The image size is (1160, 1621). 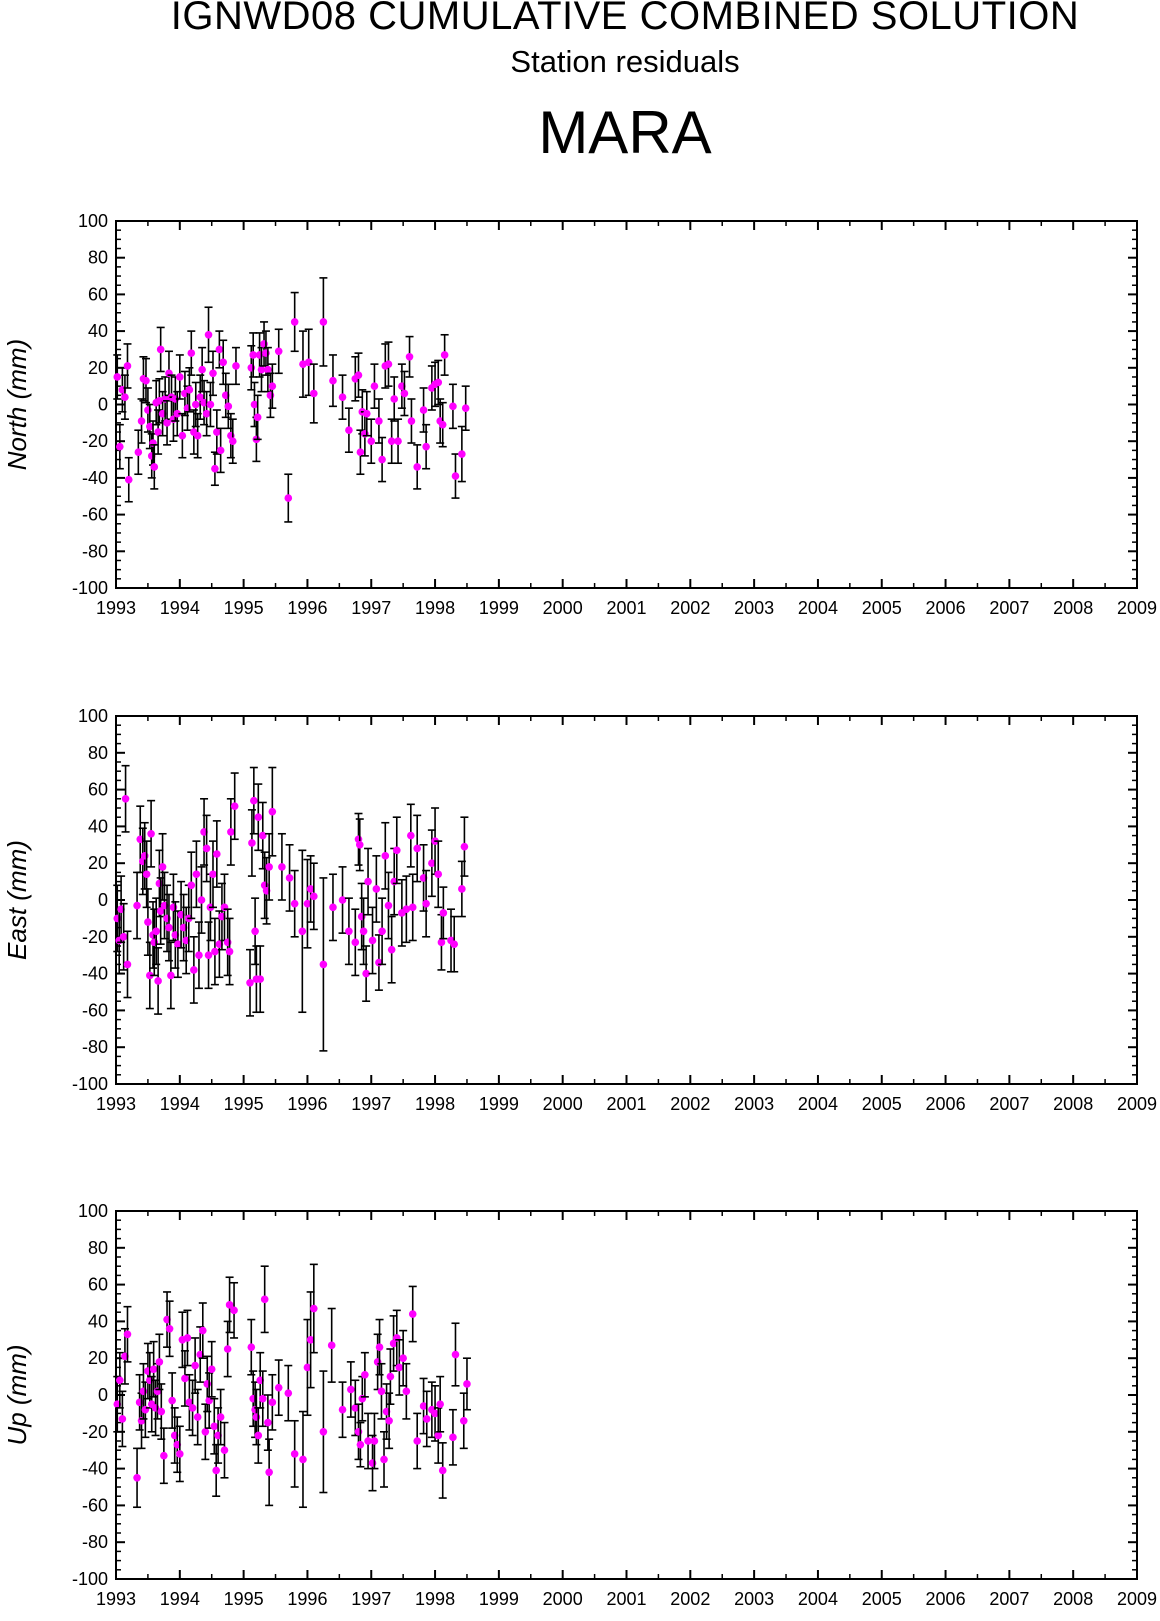 I want to click on east-y-tick-label: 20, so click(x=98, y=863).